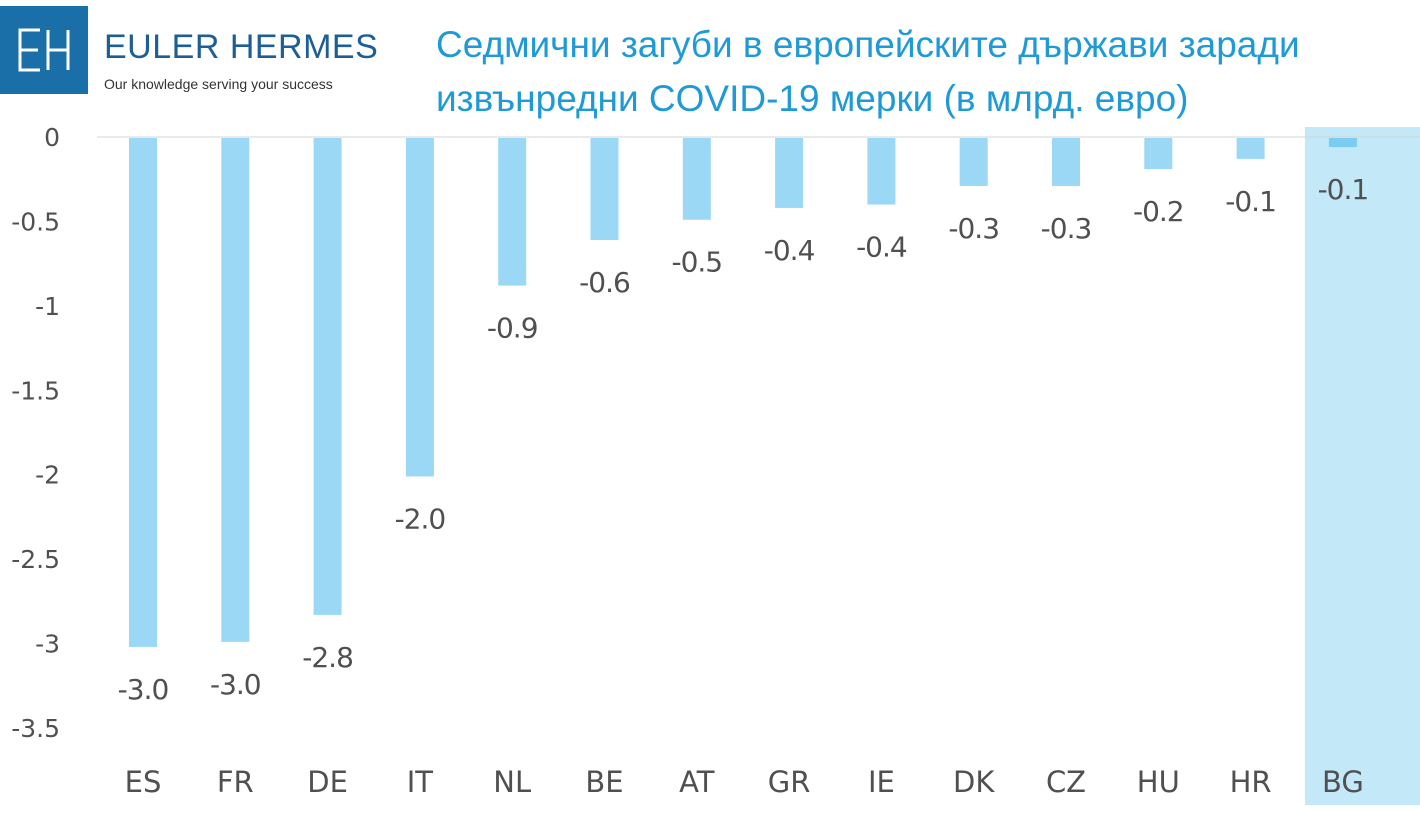  What do you see at coordinates (35, 728) in the screenshot?
I see `y-tick-label: -3.5` at bounding box center [35, 728].